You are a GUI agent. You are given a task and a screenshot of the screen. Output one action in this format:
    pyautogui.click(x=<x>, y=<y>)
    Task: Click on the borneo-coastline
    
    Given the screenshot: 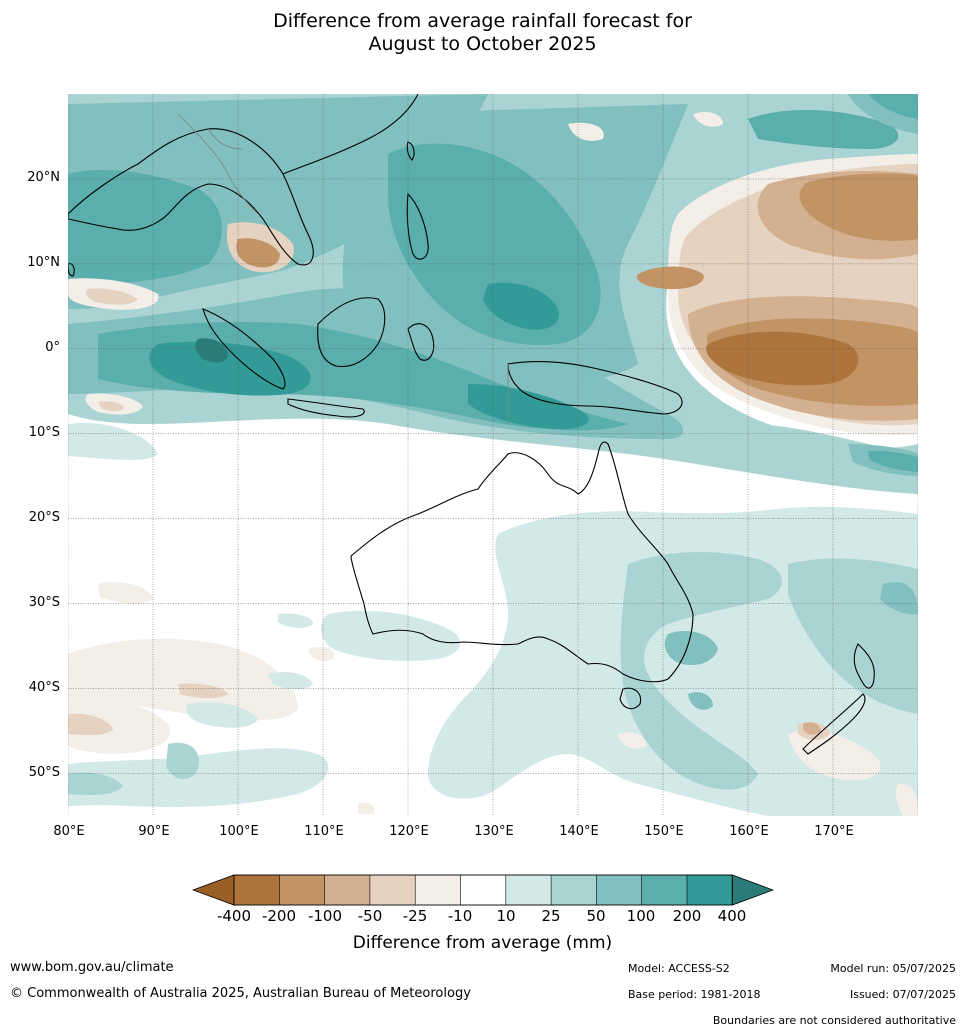 What is the action you would take?
    pyautogui.click(x=351, y=332)
    